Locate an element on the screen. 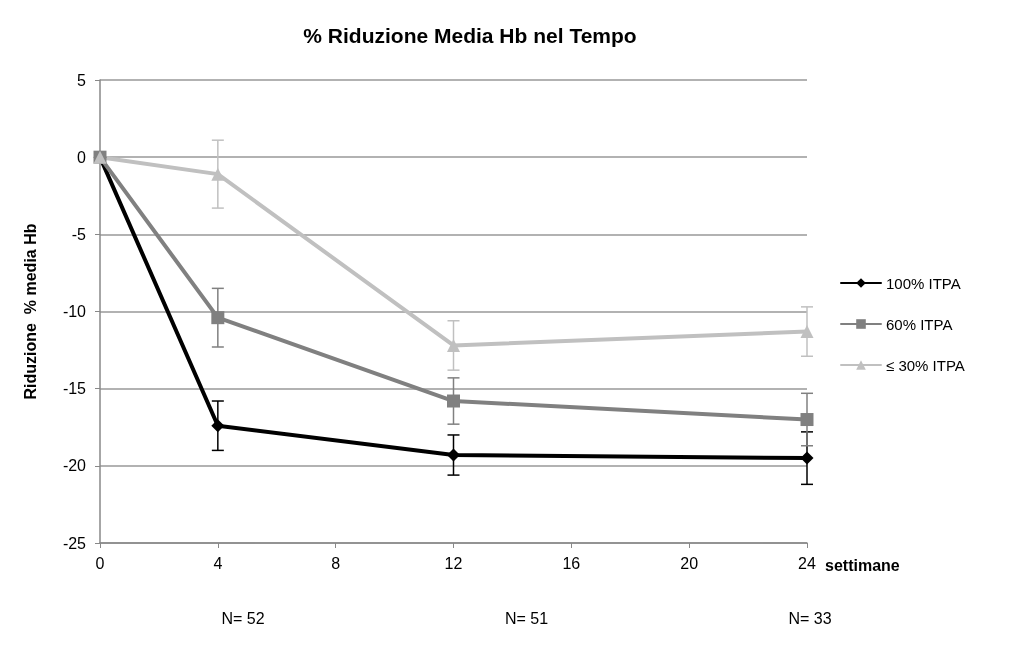 Image resolution: width=1024 pixels, height=648 pixels. legend-label: 60% ITPA is located at coordinates (919, 324).